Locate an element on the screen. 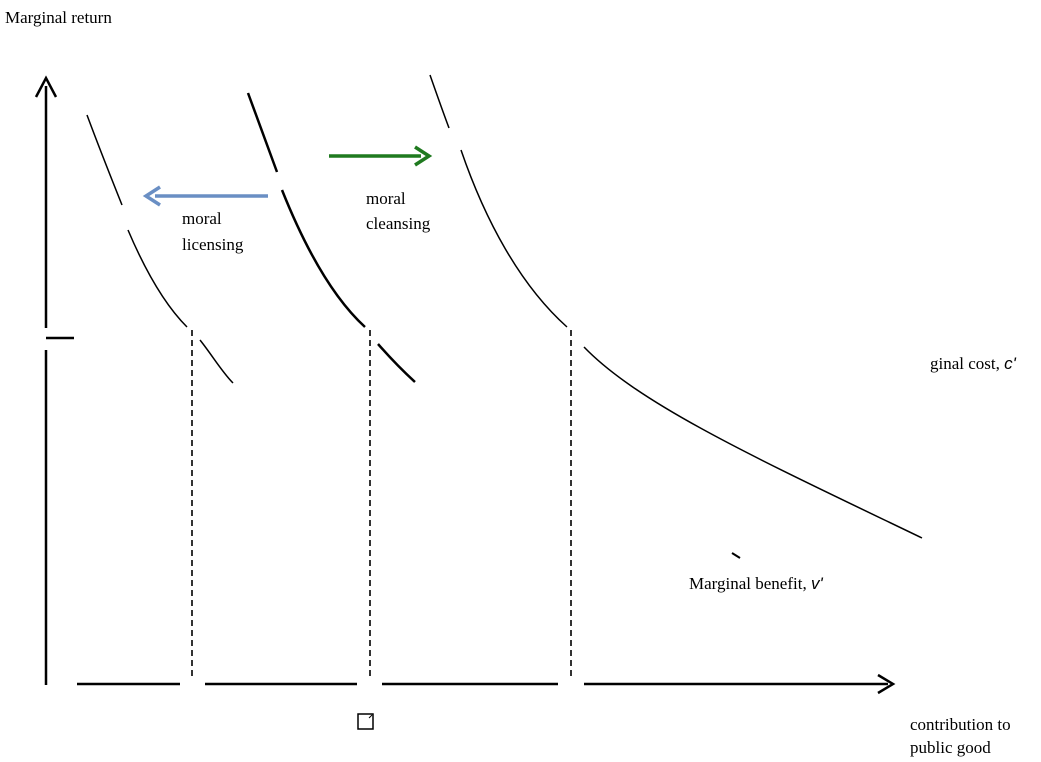 The height and width of the screenshot is (762, 1041). marginal-benefit-curve-middle-upper is located at coordinates (262, 132).